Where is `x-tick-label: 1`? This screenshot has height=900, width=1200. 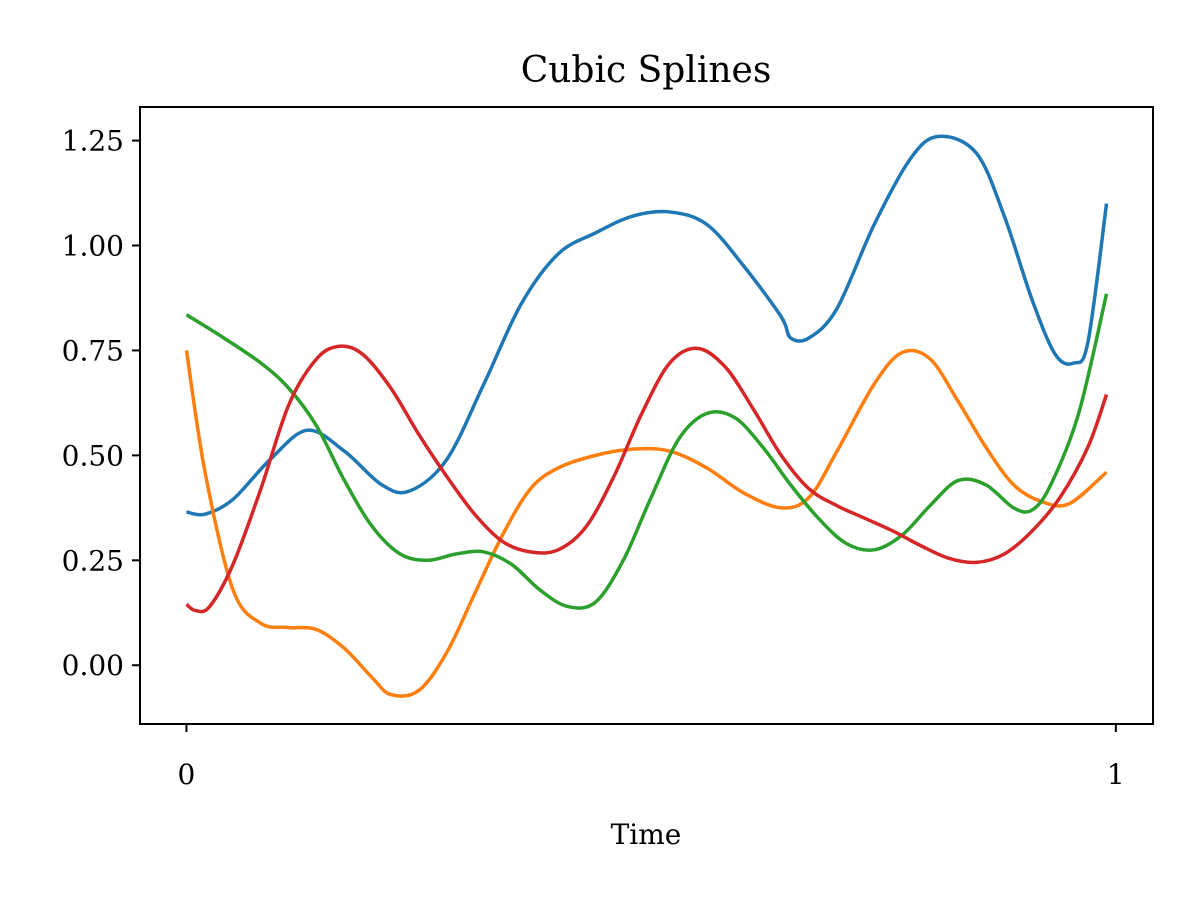
x-tick-label: 1 is located at coordinates (1116, 774).